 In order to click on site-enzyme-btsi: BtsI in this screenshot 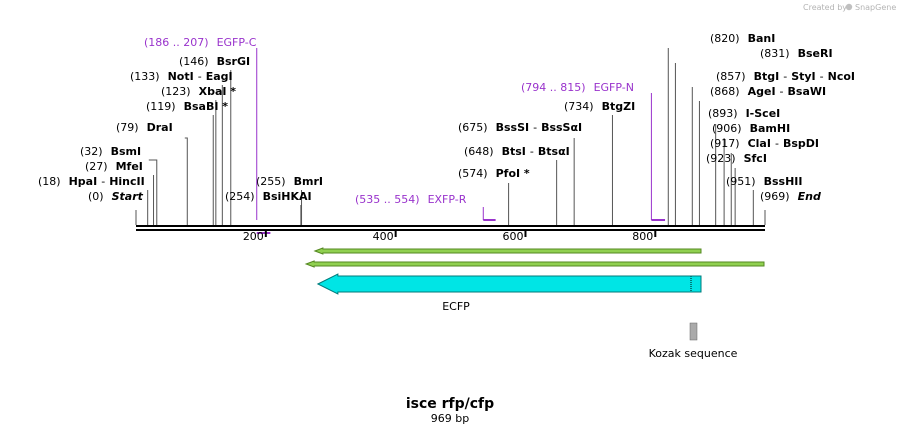, I will do `click(514, 151)`.